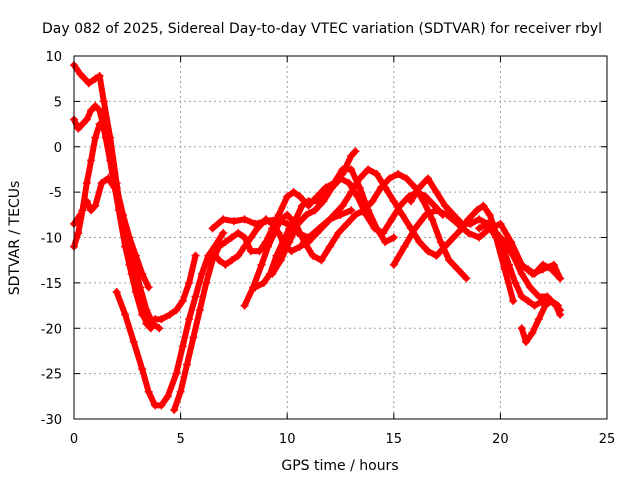 Image resolution: width=640 pixels, height=480 pixels. What do you see at coordinates (180, 439) in the screenshot?
I see `x-tick-label: 5` at bounding box center [180, 439].